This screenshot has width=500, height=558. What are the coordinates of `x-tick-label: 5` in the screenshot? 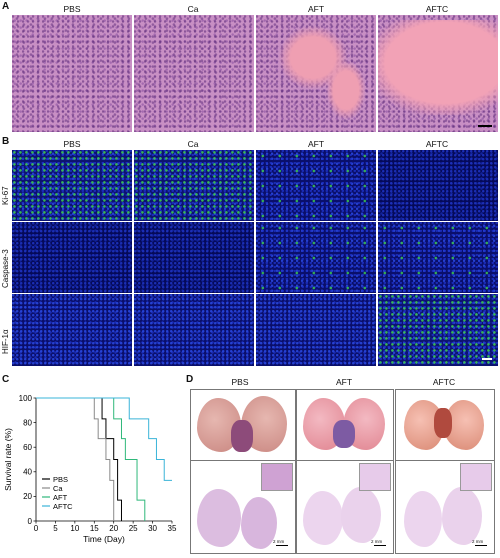 It's located at (55, 528).